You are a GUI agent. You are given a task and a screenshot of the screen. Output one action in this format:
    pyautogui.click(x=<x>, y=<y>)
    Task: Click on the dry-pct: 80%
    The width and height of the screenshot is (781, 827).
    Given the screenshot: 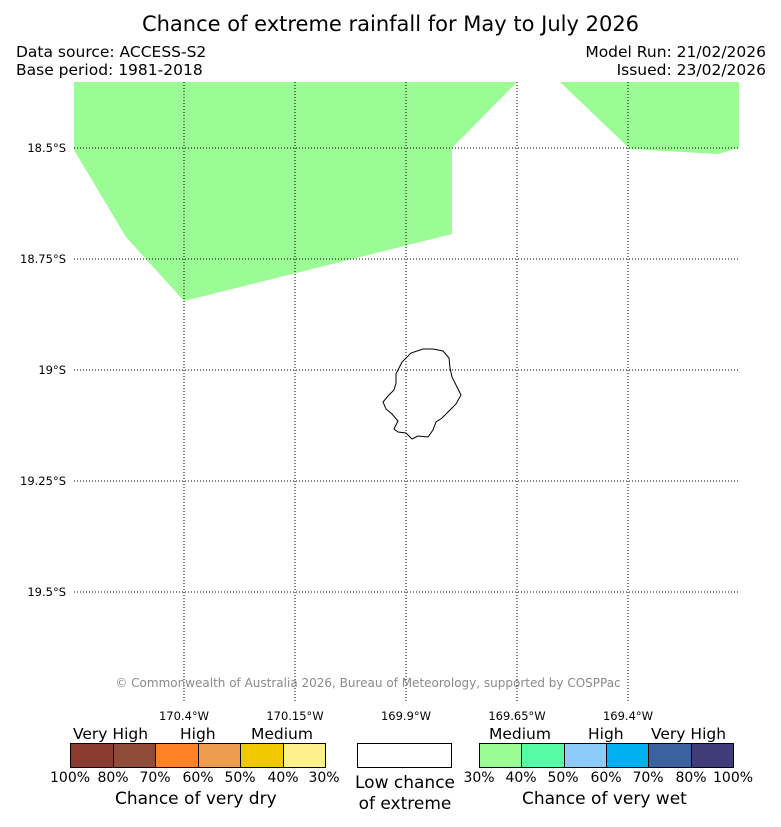 What is the action you would take?
    pyautogui.click(x=113, y=778)
    